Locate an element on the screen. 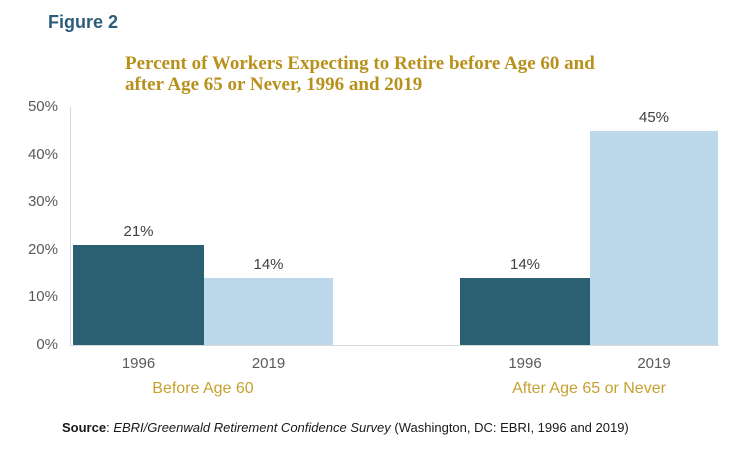  y-axis-tick-50: 50% is located at coordinates (42, 106).